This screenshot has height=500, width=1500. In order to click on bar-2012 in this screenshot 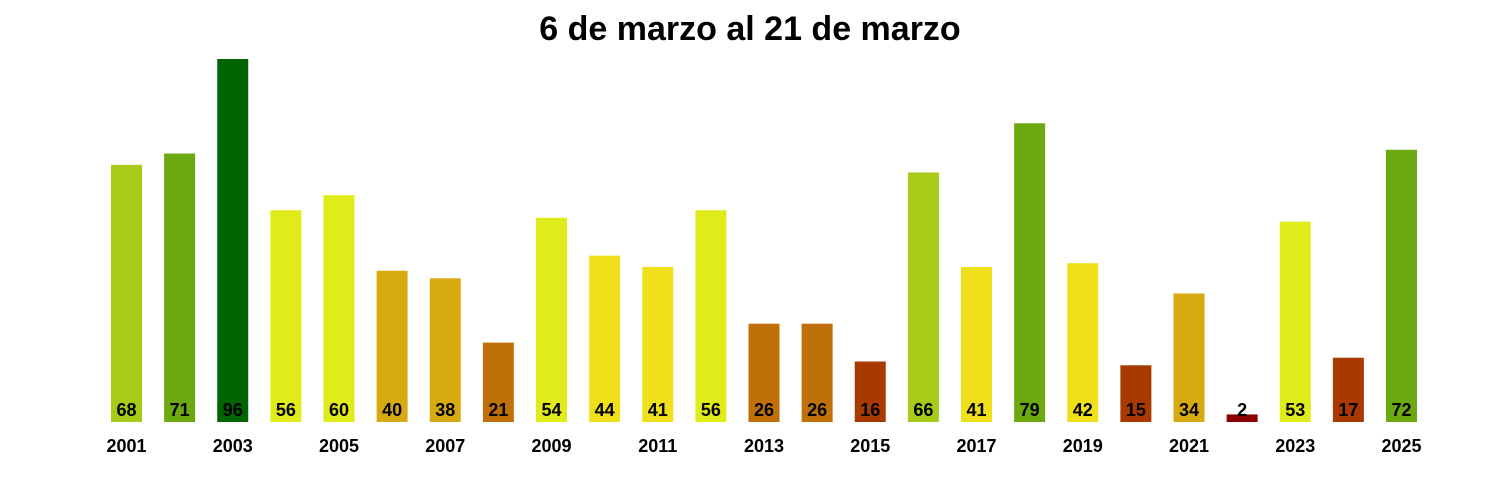, I will do `click(711, 316)`.